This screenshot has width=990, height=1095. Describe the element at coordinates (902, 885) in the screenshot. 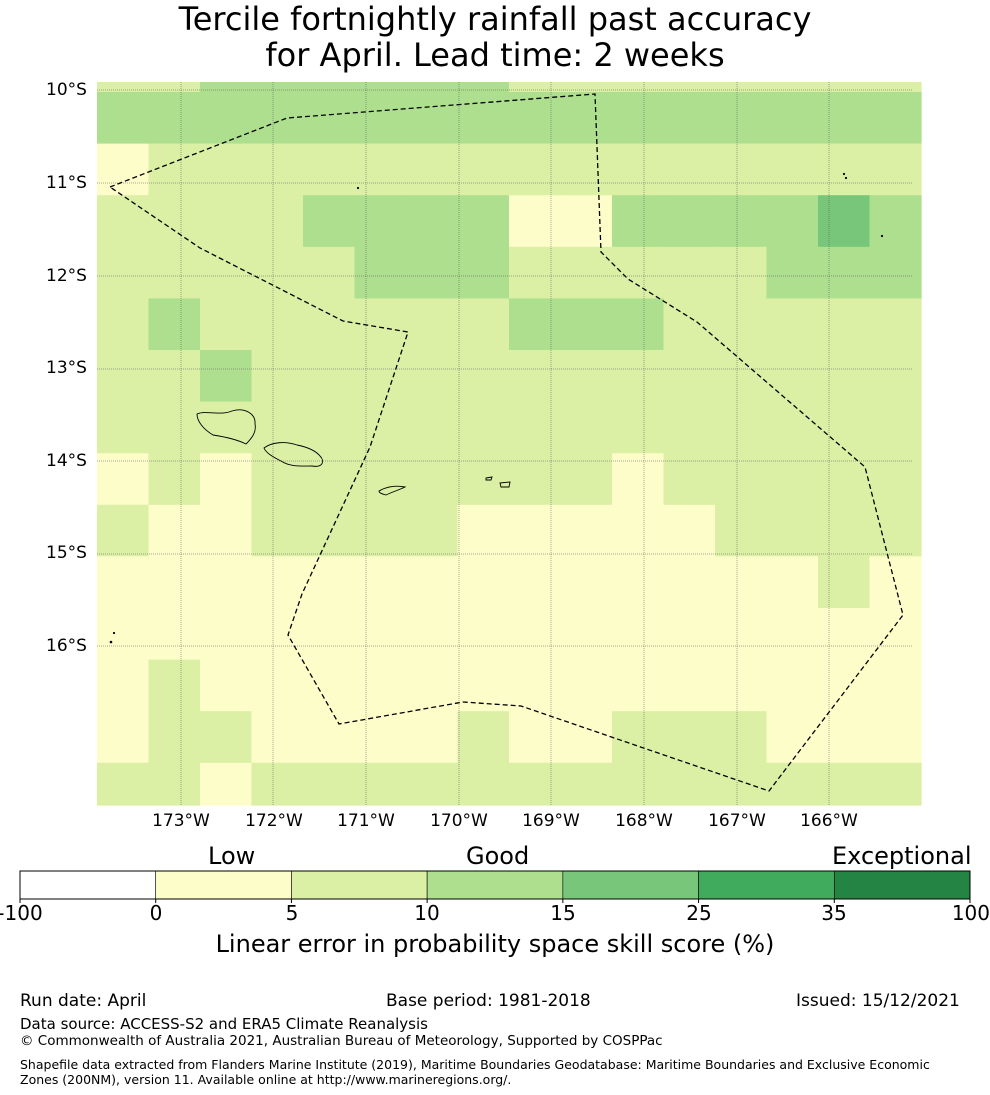

I see `colorbar-swatch` at that location.